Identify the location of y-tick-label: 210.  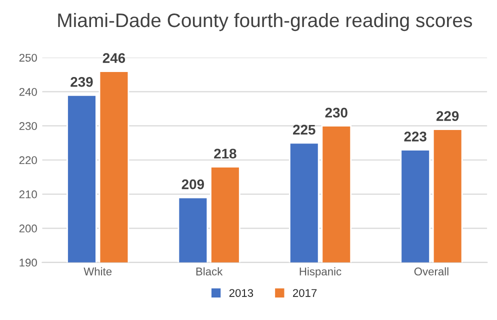
(28, 194).